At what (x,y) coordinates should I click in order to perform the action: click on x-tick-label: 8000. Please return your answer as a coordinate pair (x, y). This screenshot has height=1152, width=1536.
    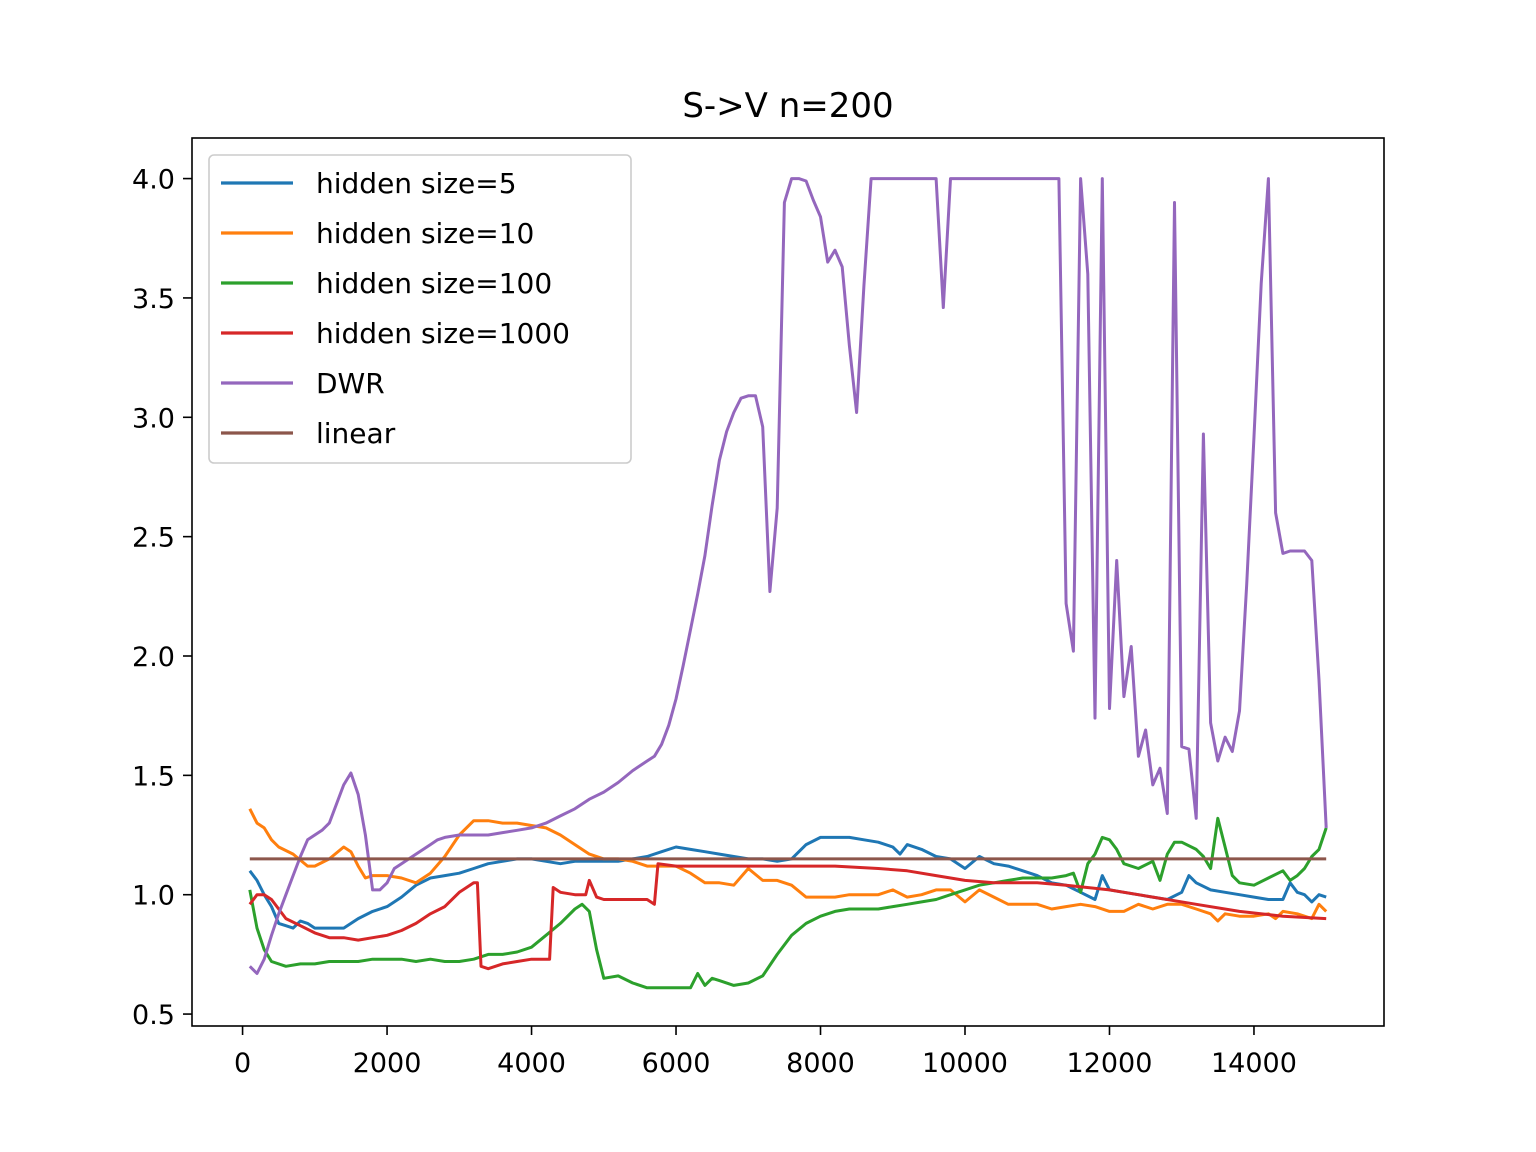
    Looking at the image, I should click on (820, 1063).